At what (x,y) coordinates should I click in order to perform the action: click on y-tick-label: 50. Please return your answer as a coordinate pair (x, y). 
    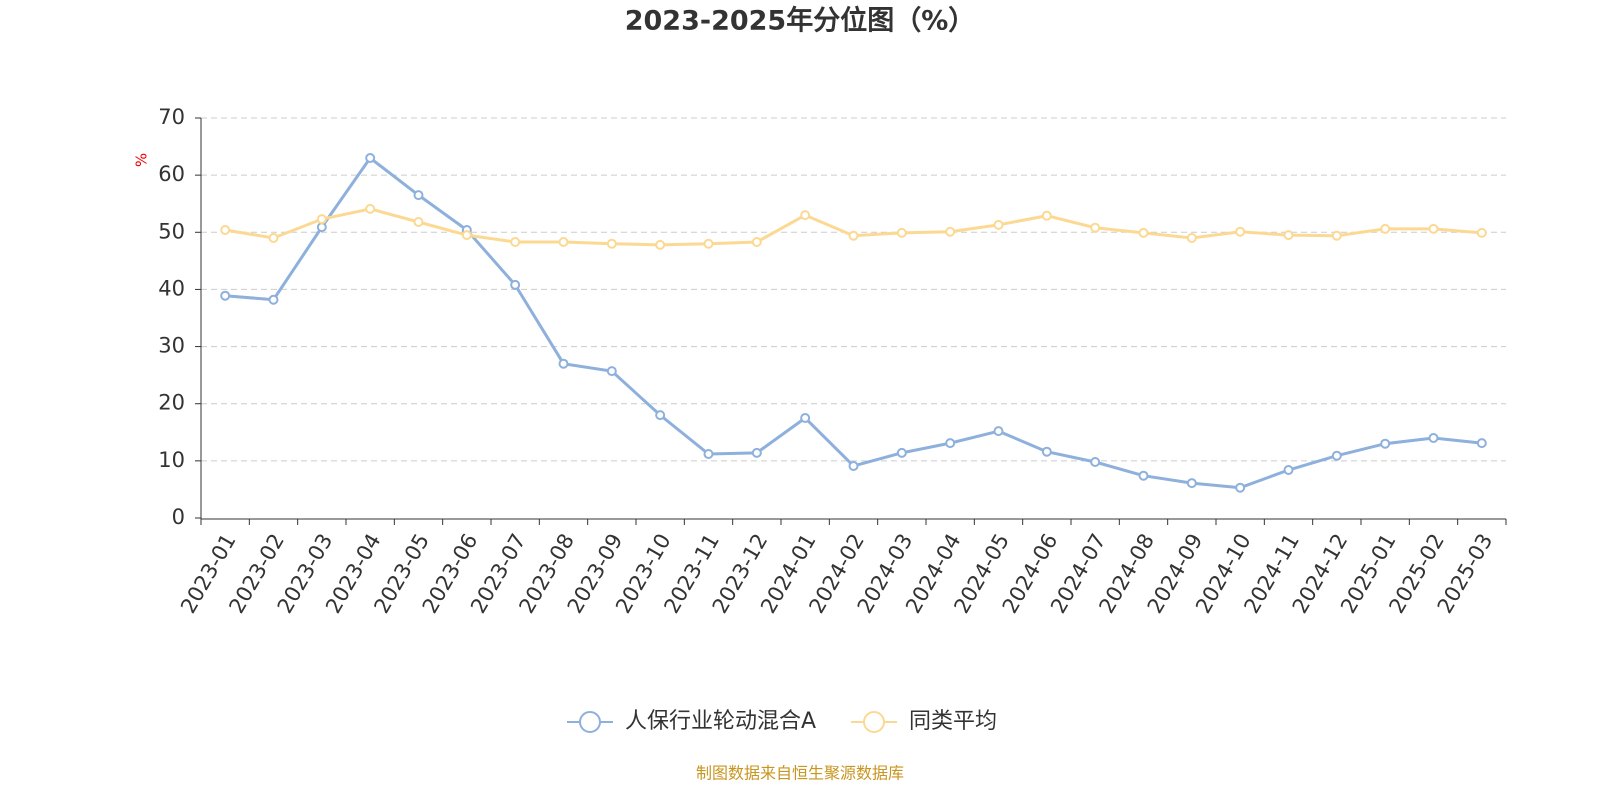
    Looking at the image, I should click on (171, 231).